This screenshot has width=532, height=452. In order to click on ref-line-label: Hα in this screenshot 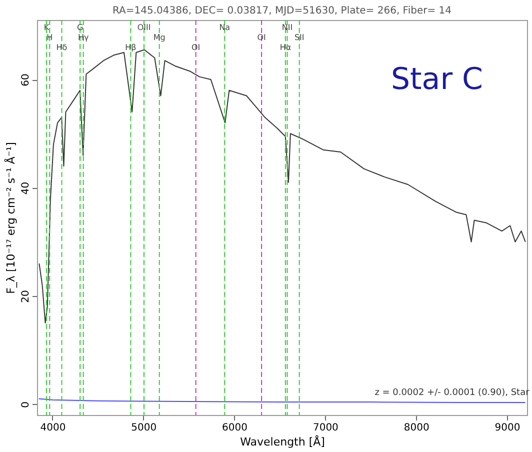, I will do `click(286, 47)`.